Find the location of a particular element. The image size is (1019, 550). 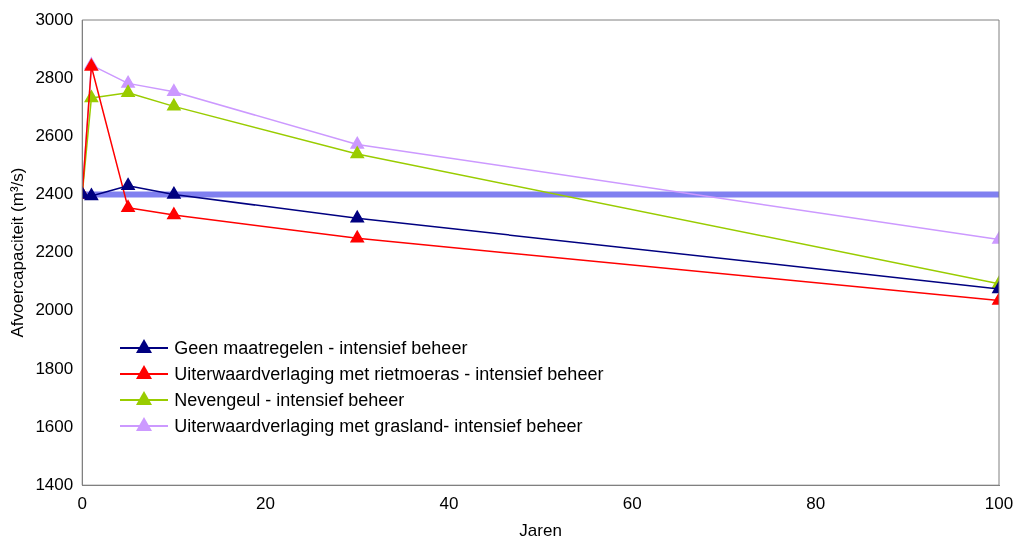

y-tick-label: 3000 is located at coordinates (54, 19).